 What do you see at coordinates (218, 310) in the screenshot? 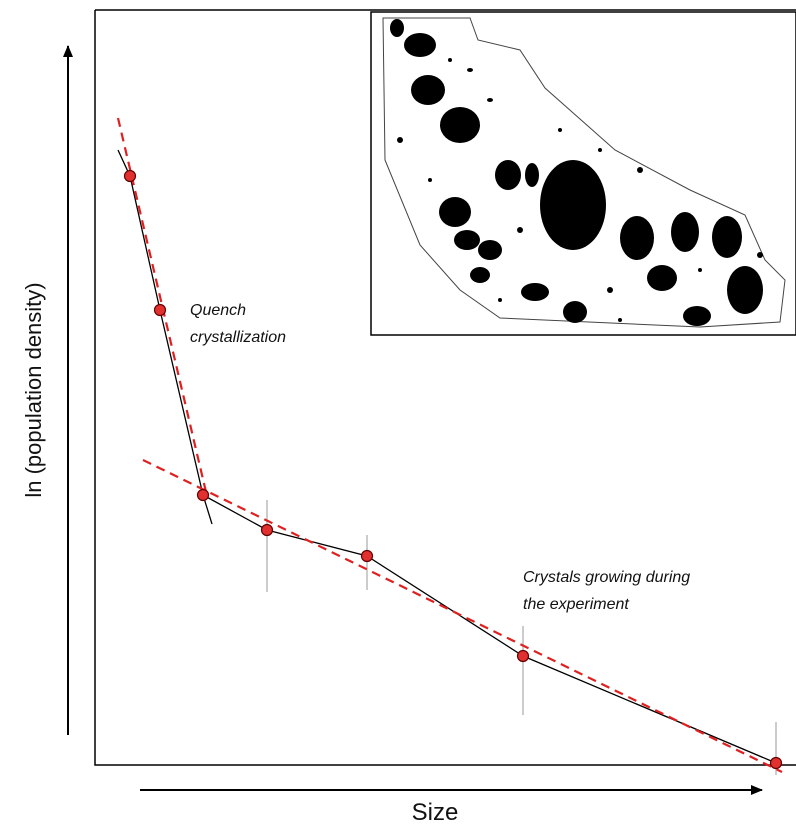
I see `annotation: Quench` at bounding box center [218, 310].